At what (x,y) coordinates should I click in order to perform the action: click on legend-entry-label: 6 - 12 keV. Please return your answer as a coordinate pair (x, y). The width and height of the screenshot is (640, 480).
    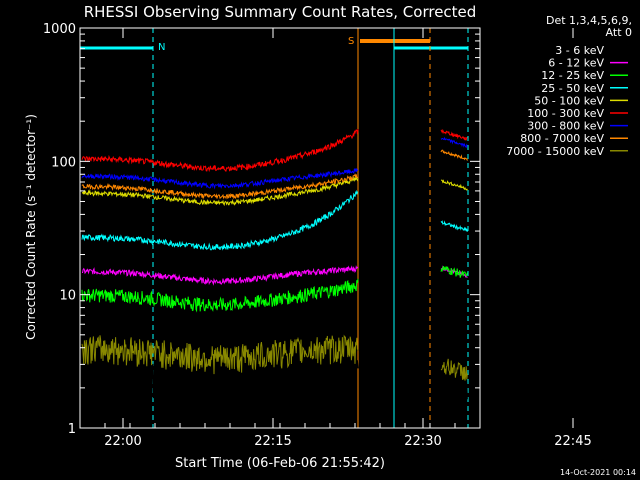
    Looking at the image, I should click on (576, 63).